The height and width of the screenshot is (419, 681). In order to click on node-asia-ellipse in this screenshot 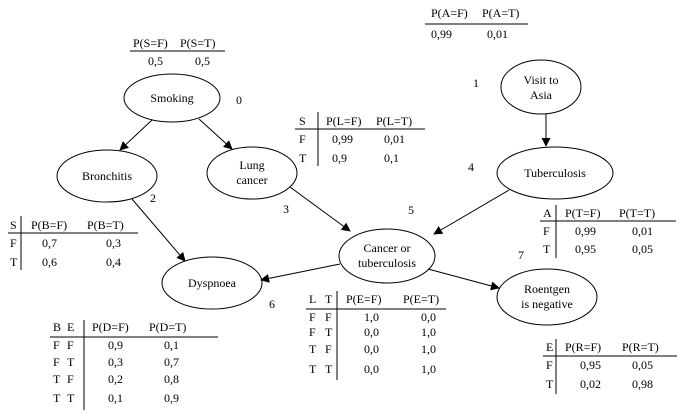, I will do `click(541, 87)`.